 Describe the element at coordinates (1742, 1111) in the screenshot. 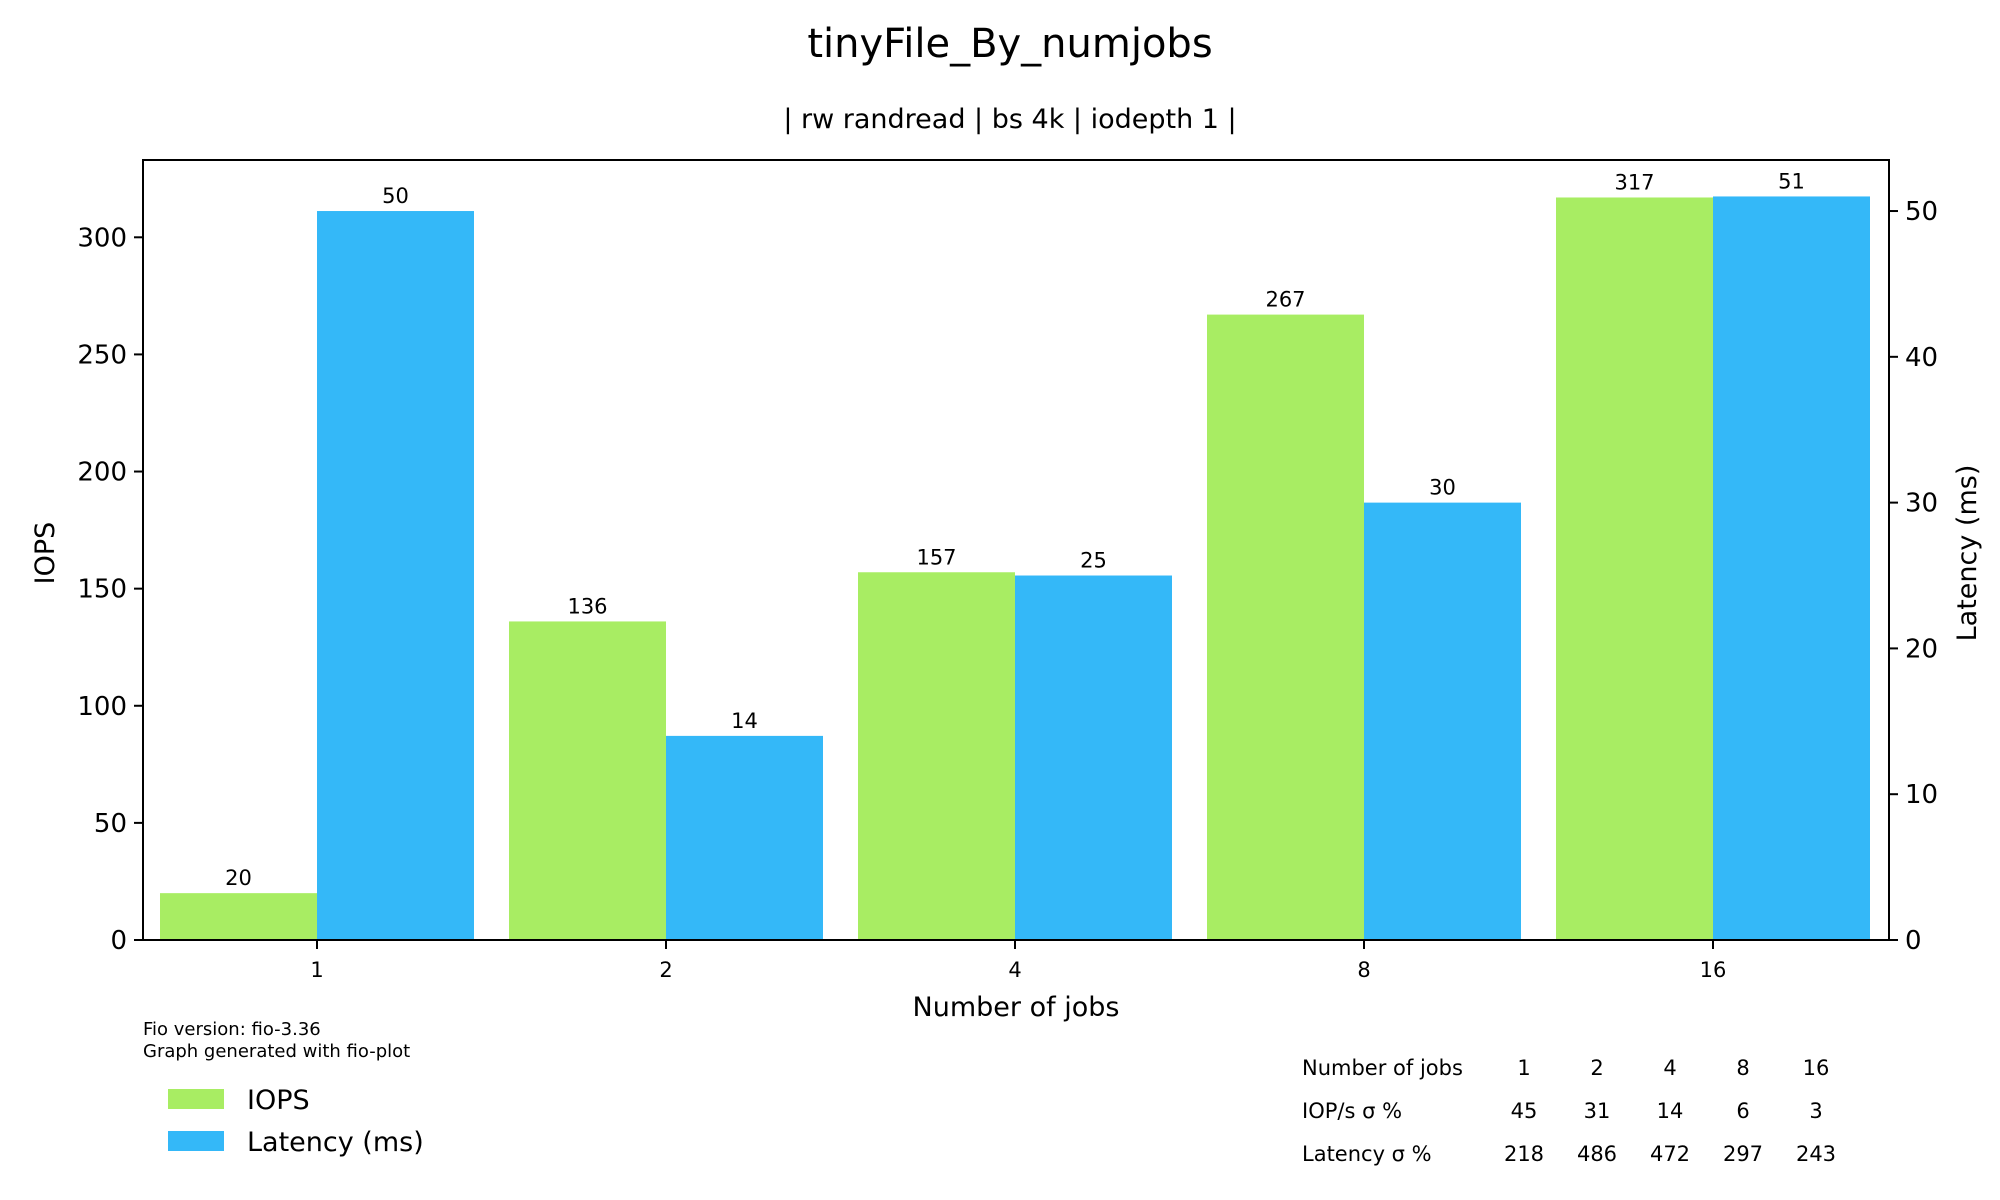

I see `stats-cell: 6` at that location.